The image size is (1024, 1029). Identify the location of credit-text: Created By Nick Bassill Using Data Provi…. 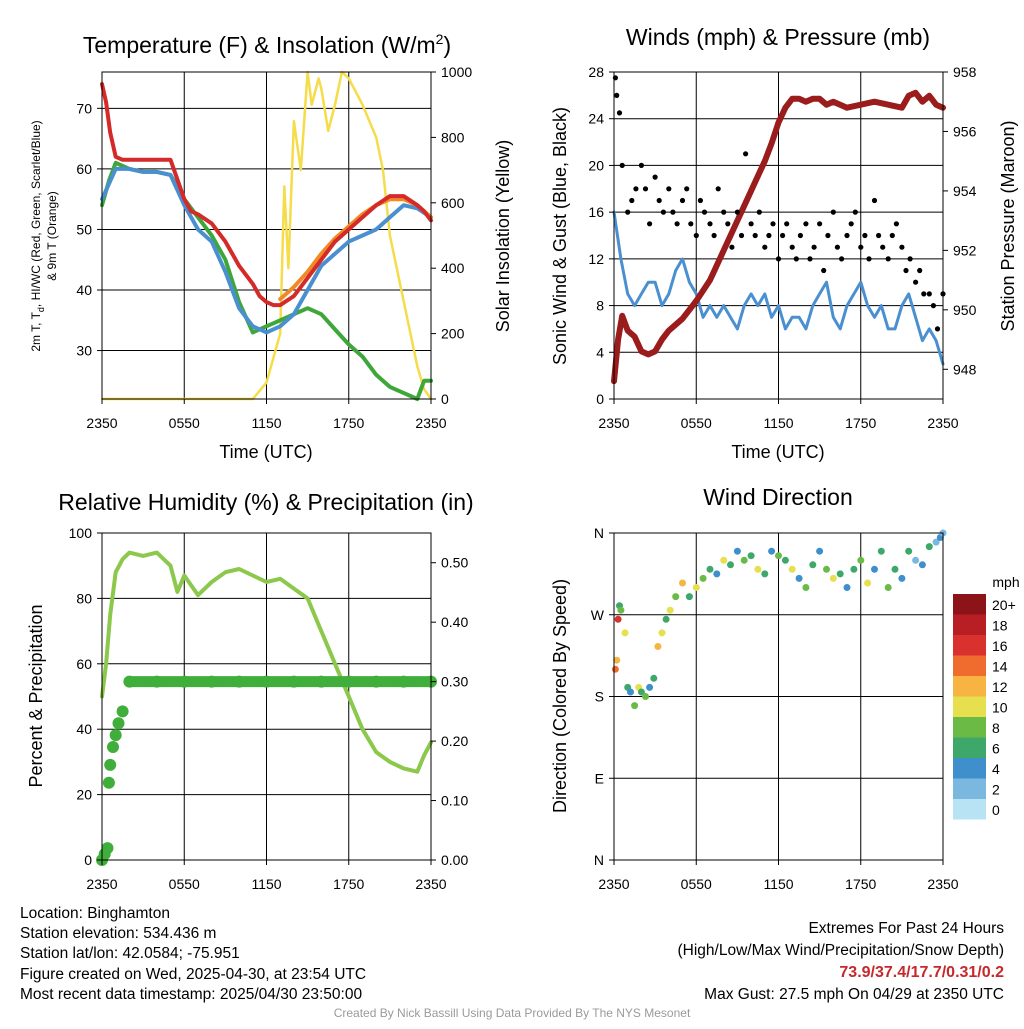
(512, 1013).